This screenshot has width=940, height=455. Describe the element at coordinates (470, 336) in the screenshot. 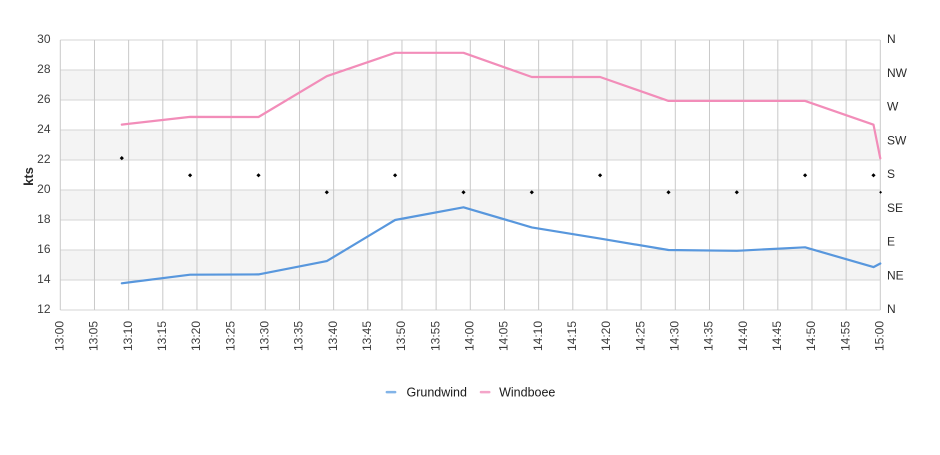

I see `svg-text: 14:00` at that location.